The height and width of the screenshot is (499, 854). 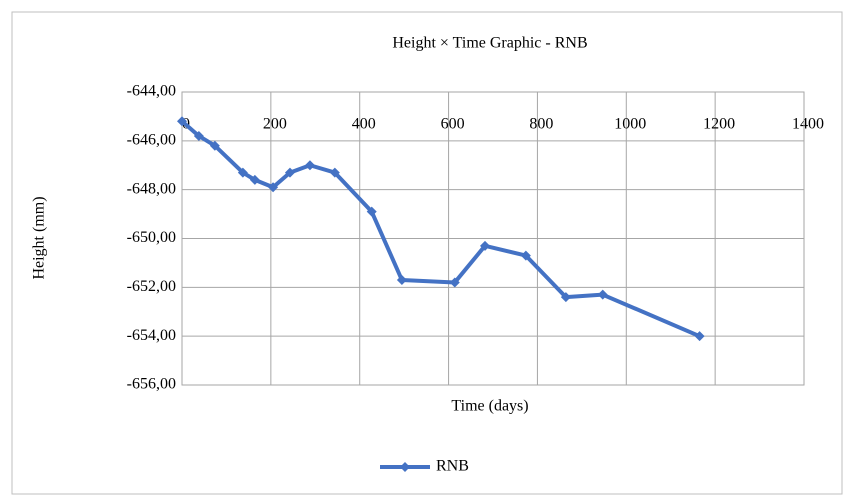 I want to click on x-tick-label: 800, so click(x=541, y=124).